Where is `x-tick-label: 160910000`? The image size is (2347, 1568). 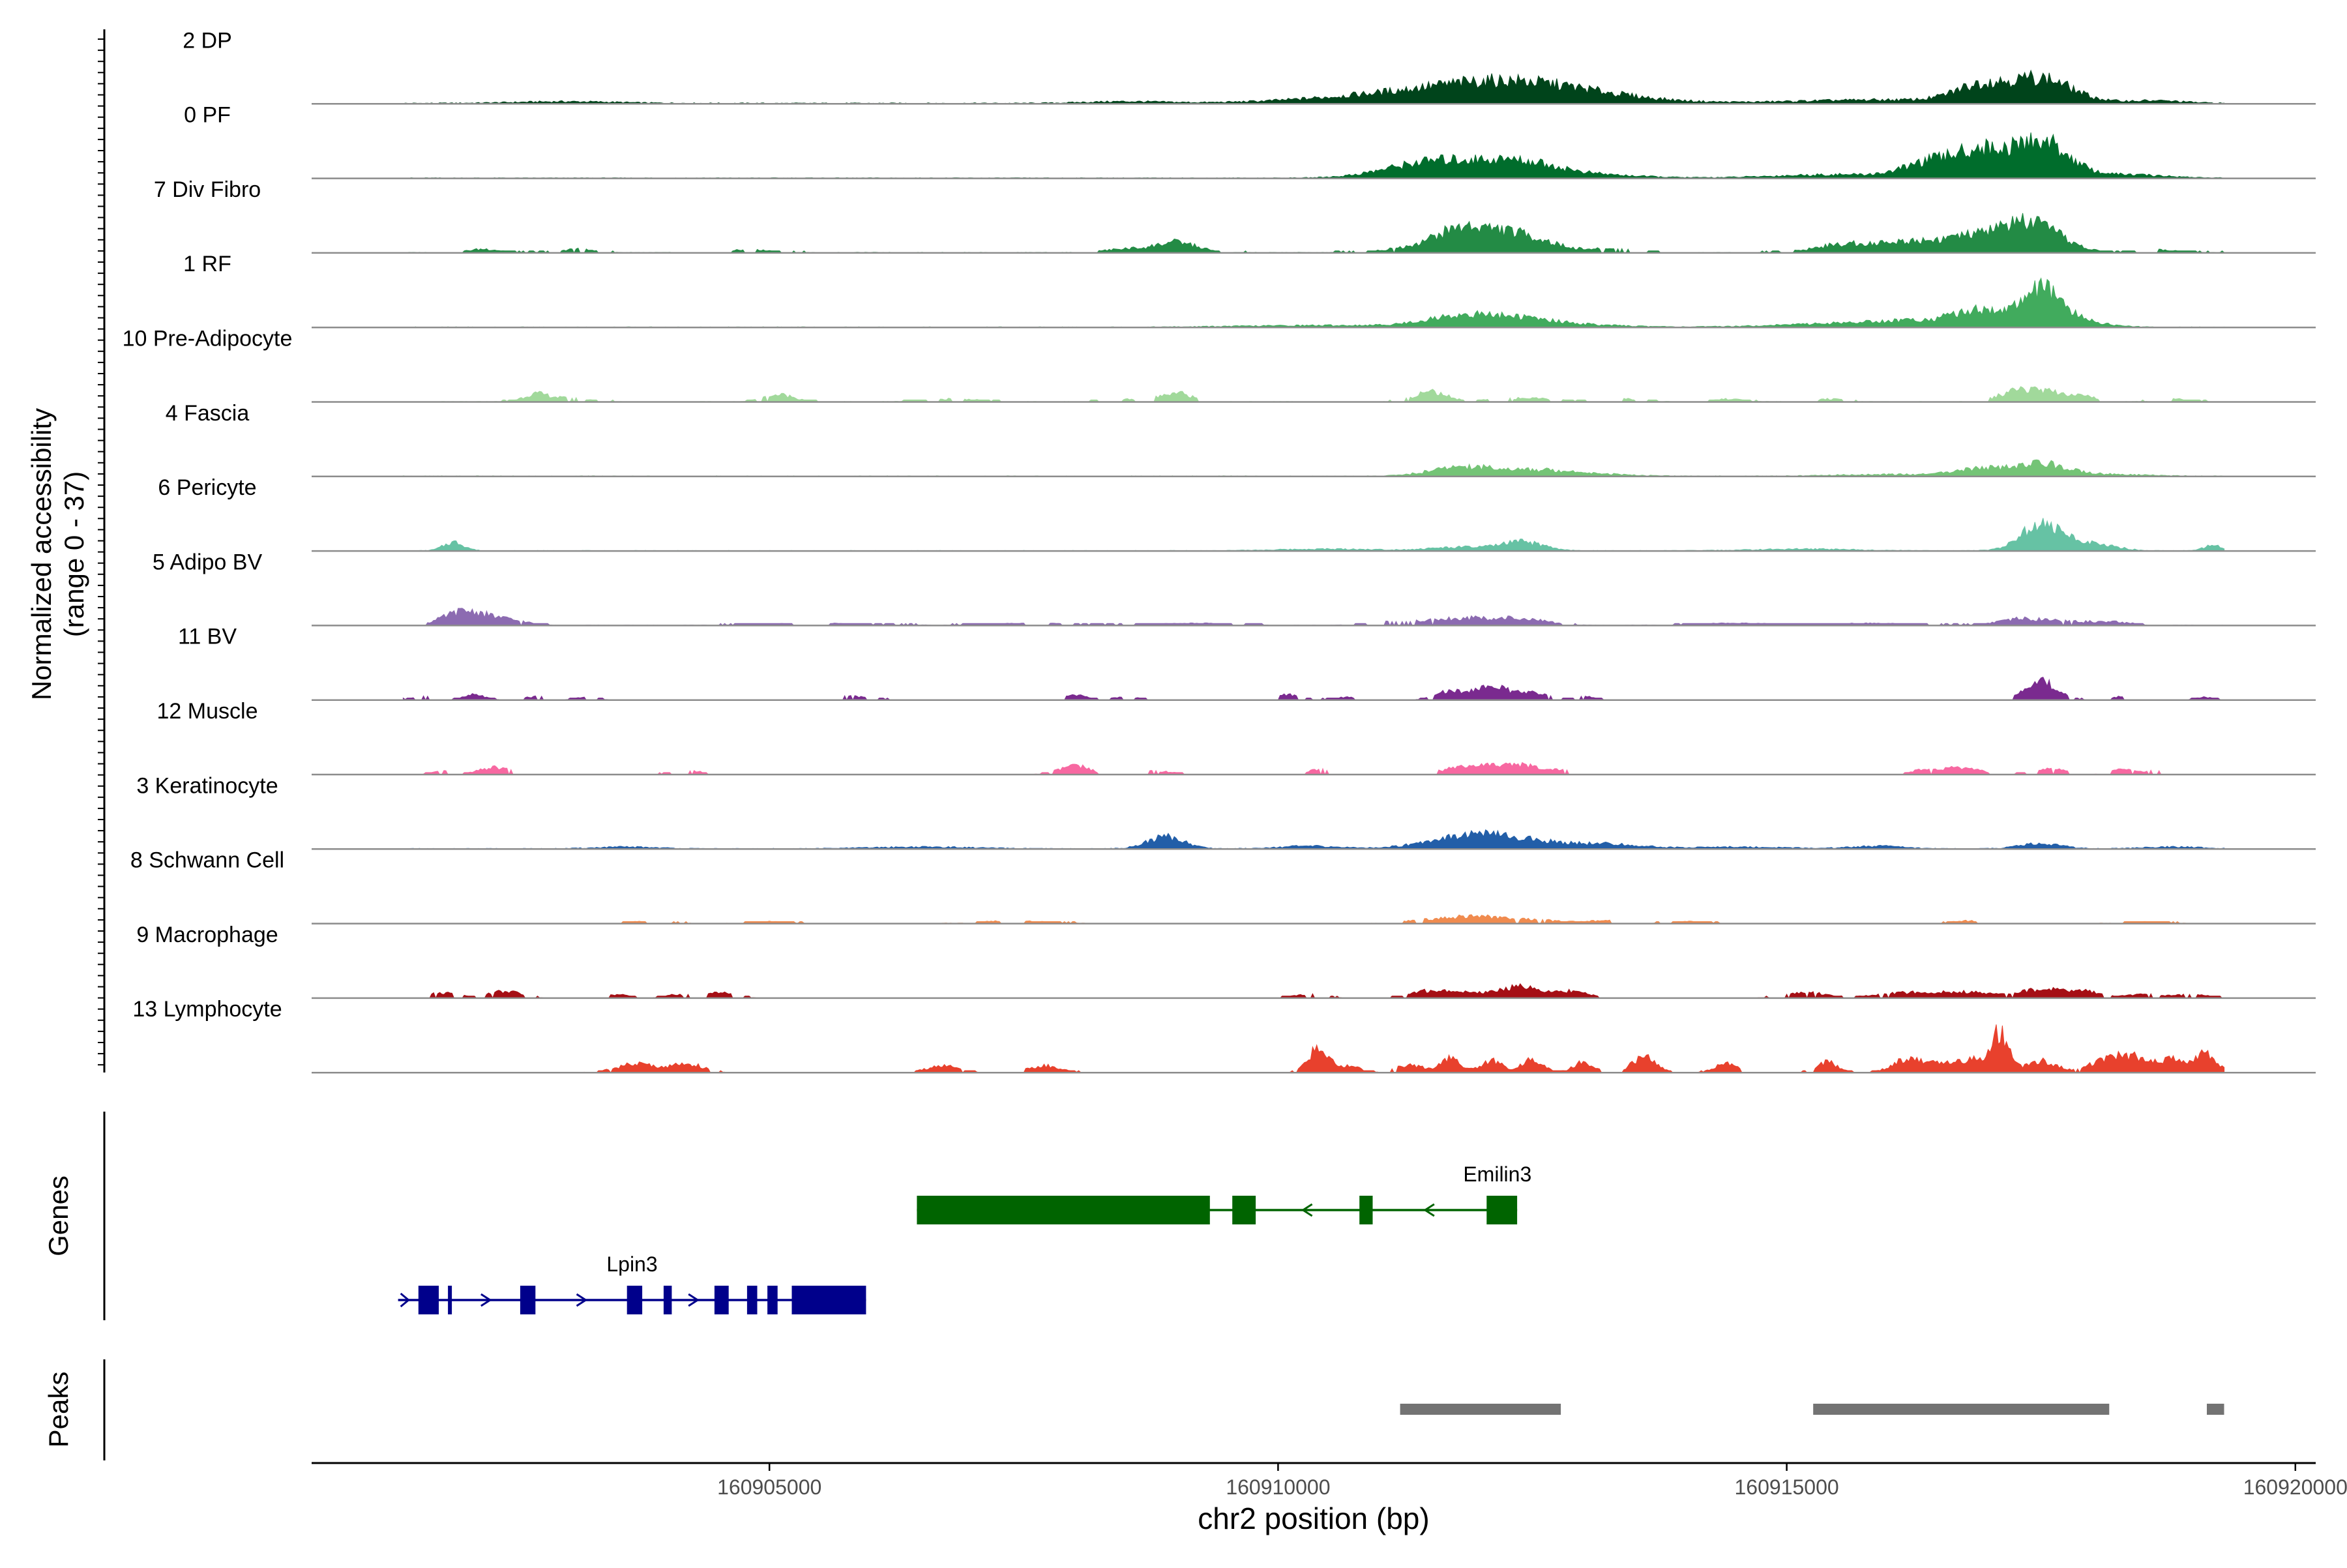 x-tick-label: 160910000 is located at coordinates (1278, 1487).